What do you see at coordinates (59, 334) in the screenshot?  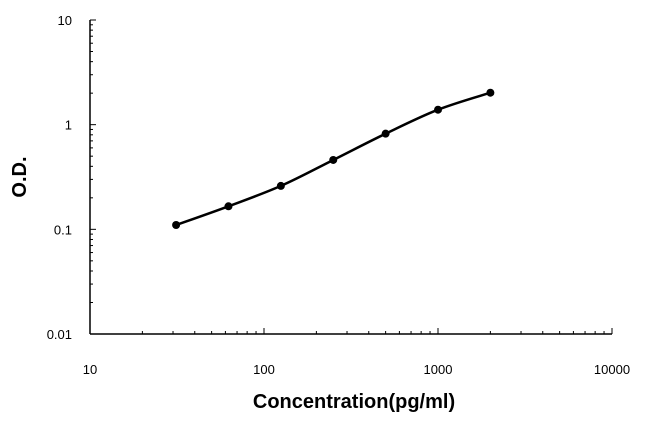 I see `y-tick-label: 0.01` at bounding box center [59, 334].